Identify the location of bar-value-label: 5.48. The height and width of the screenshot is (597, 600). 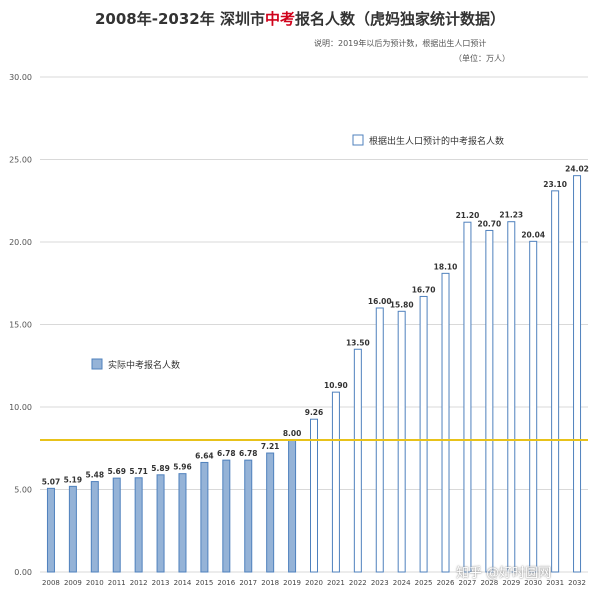
(95, 475).